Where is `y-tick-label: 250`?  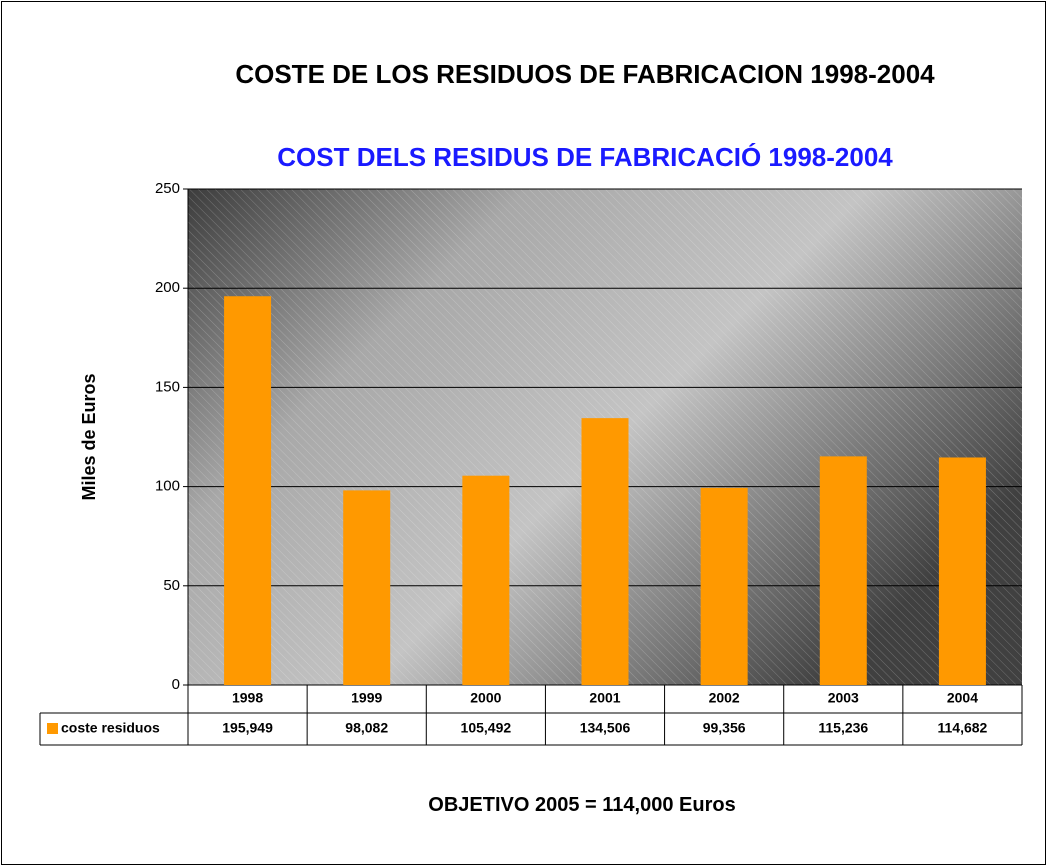
y-tick-label: 250 is located at coordinates (167, 188).